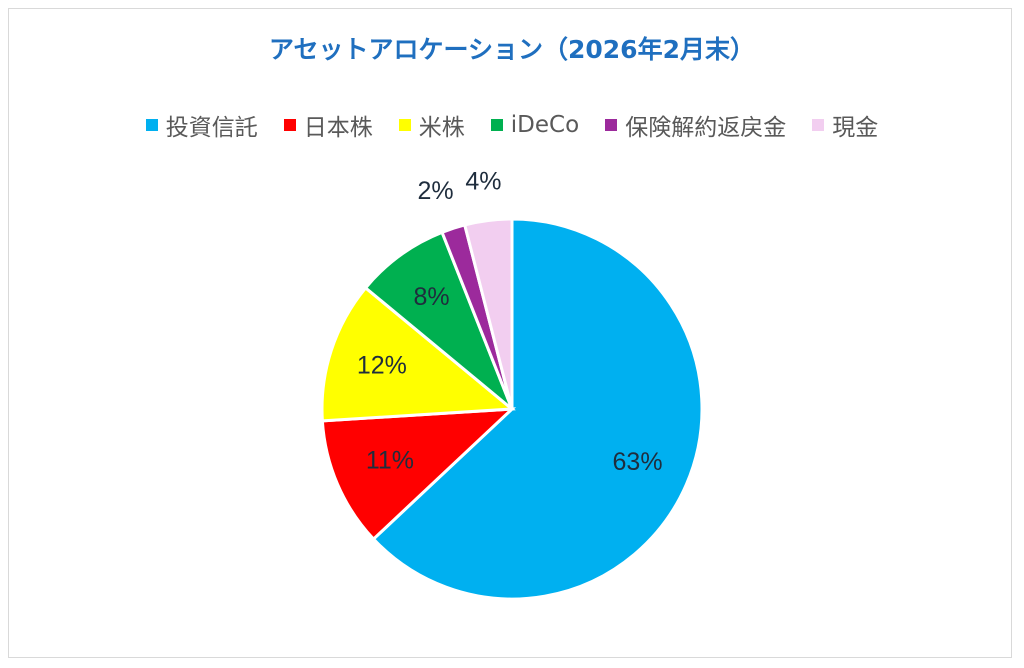 The width and height of the screenshot is (1024, 668). What do you see at coordinates (483, 181) in the screenshot?
I see `pie-label-5: 4%` at bounding box center [483, 181].